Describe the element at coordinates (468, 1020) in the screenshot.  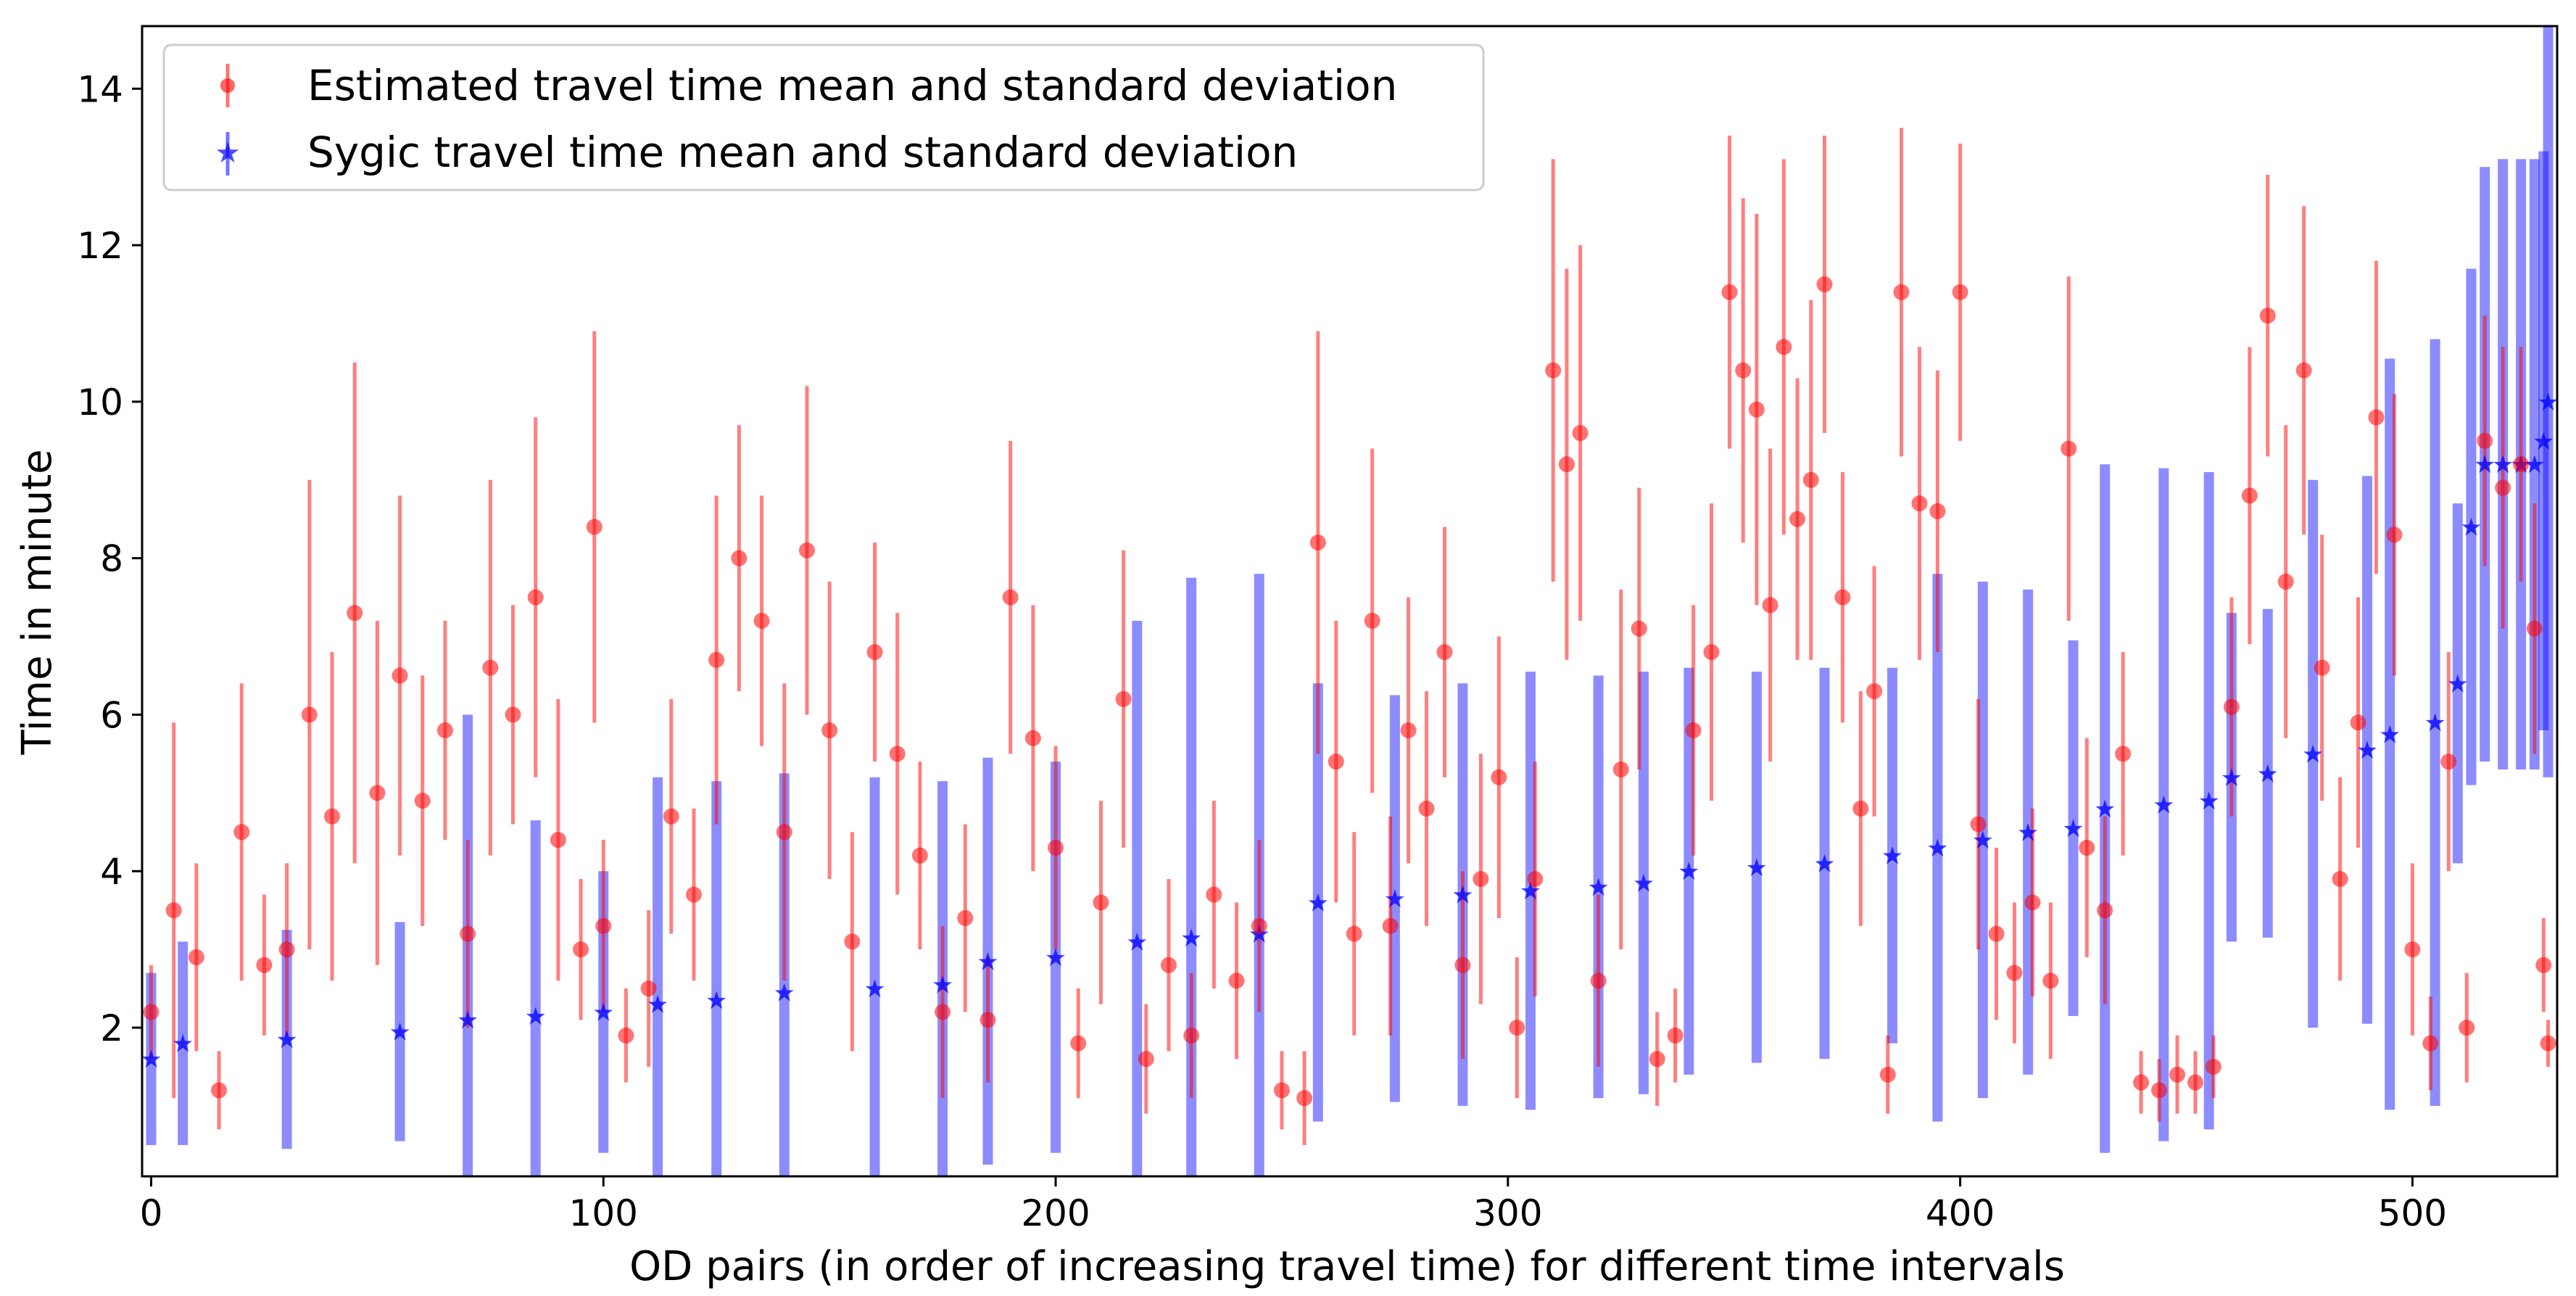
I see `point-sygic-4: ★` at that location.